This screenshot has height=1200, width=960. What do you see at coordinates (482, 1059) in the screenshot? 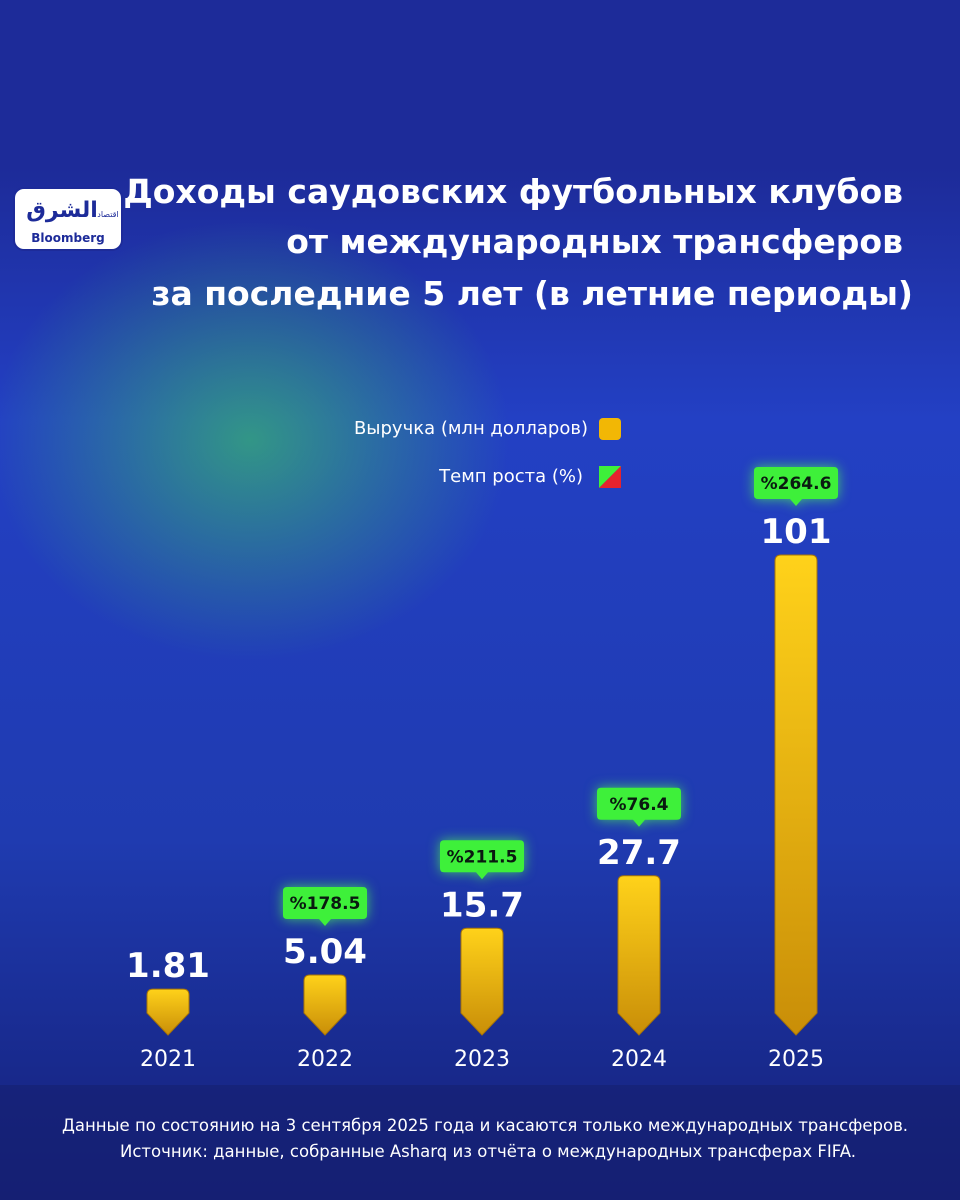
I see `x-tick-label: 2023` at bounding box center [482, 1059].